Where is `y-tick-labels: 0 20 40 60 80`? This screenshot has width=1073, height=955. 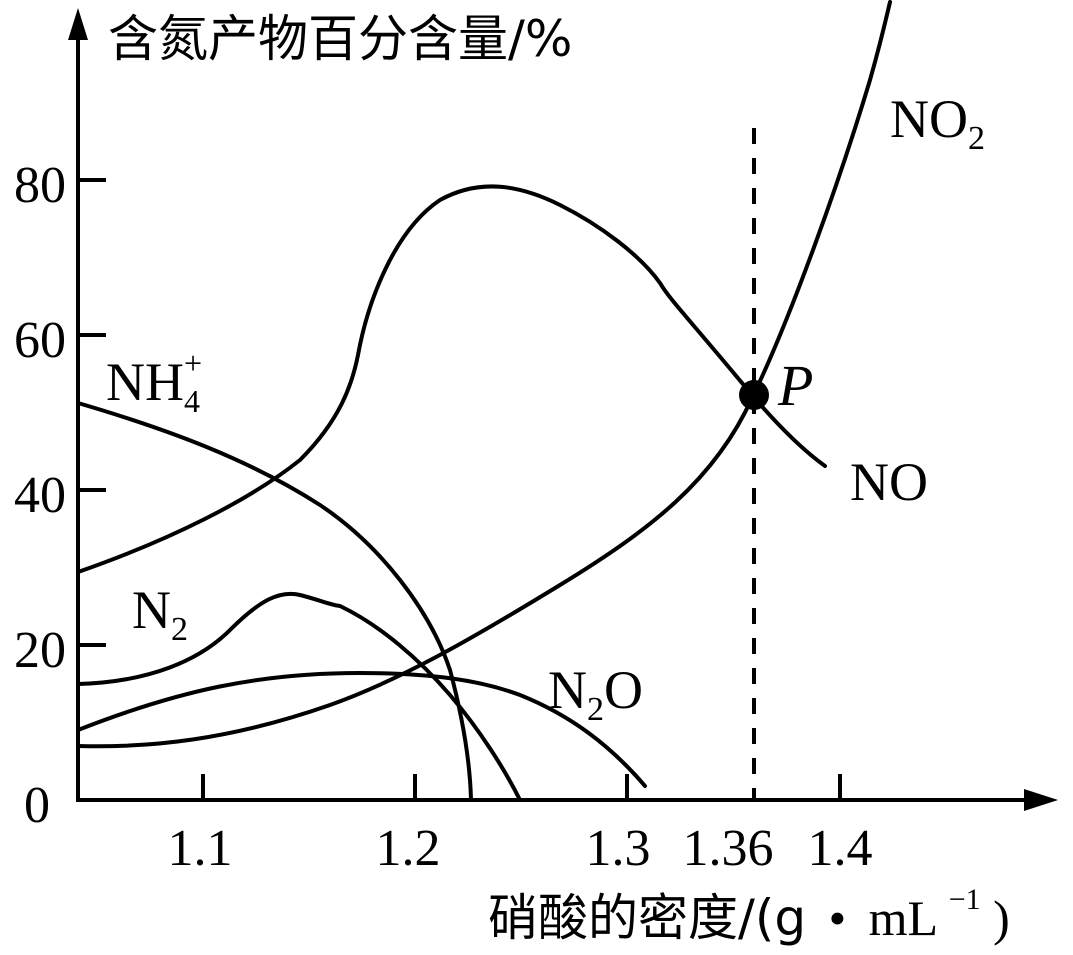
y-tick-labels: 0 20 40 60 80 is located at coordinates (40, 495).